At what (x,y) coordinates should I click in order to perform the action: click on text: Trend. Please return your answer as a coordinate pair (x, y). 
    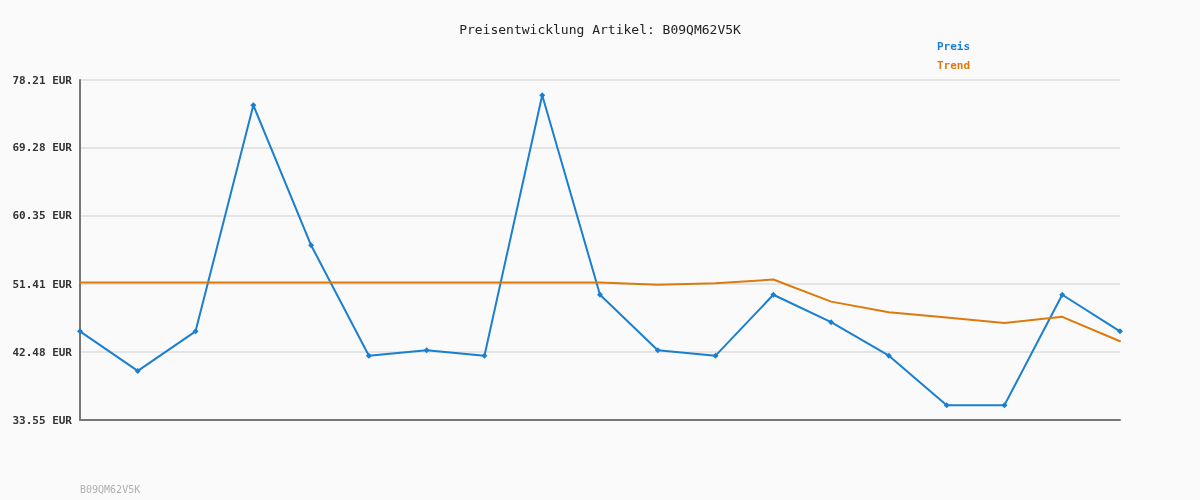
    Looking at the image, I should click on (953, 65).